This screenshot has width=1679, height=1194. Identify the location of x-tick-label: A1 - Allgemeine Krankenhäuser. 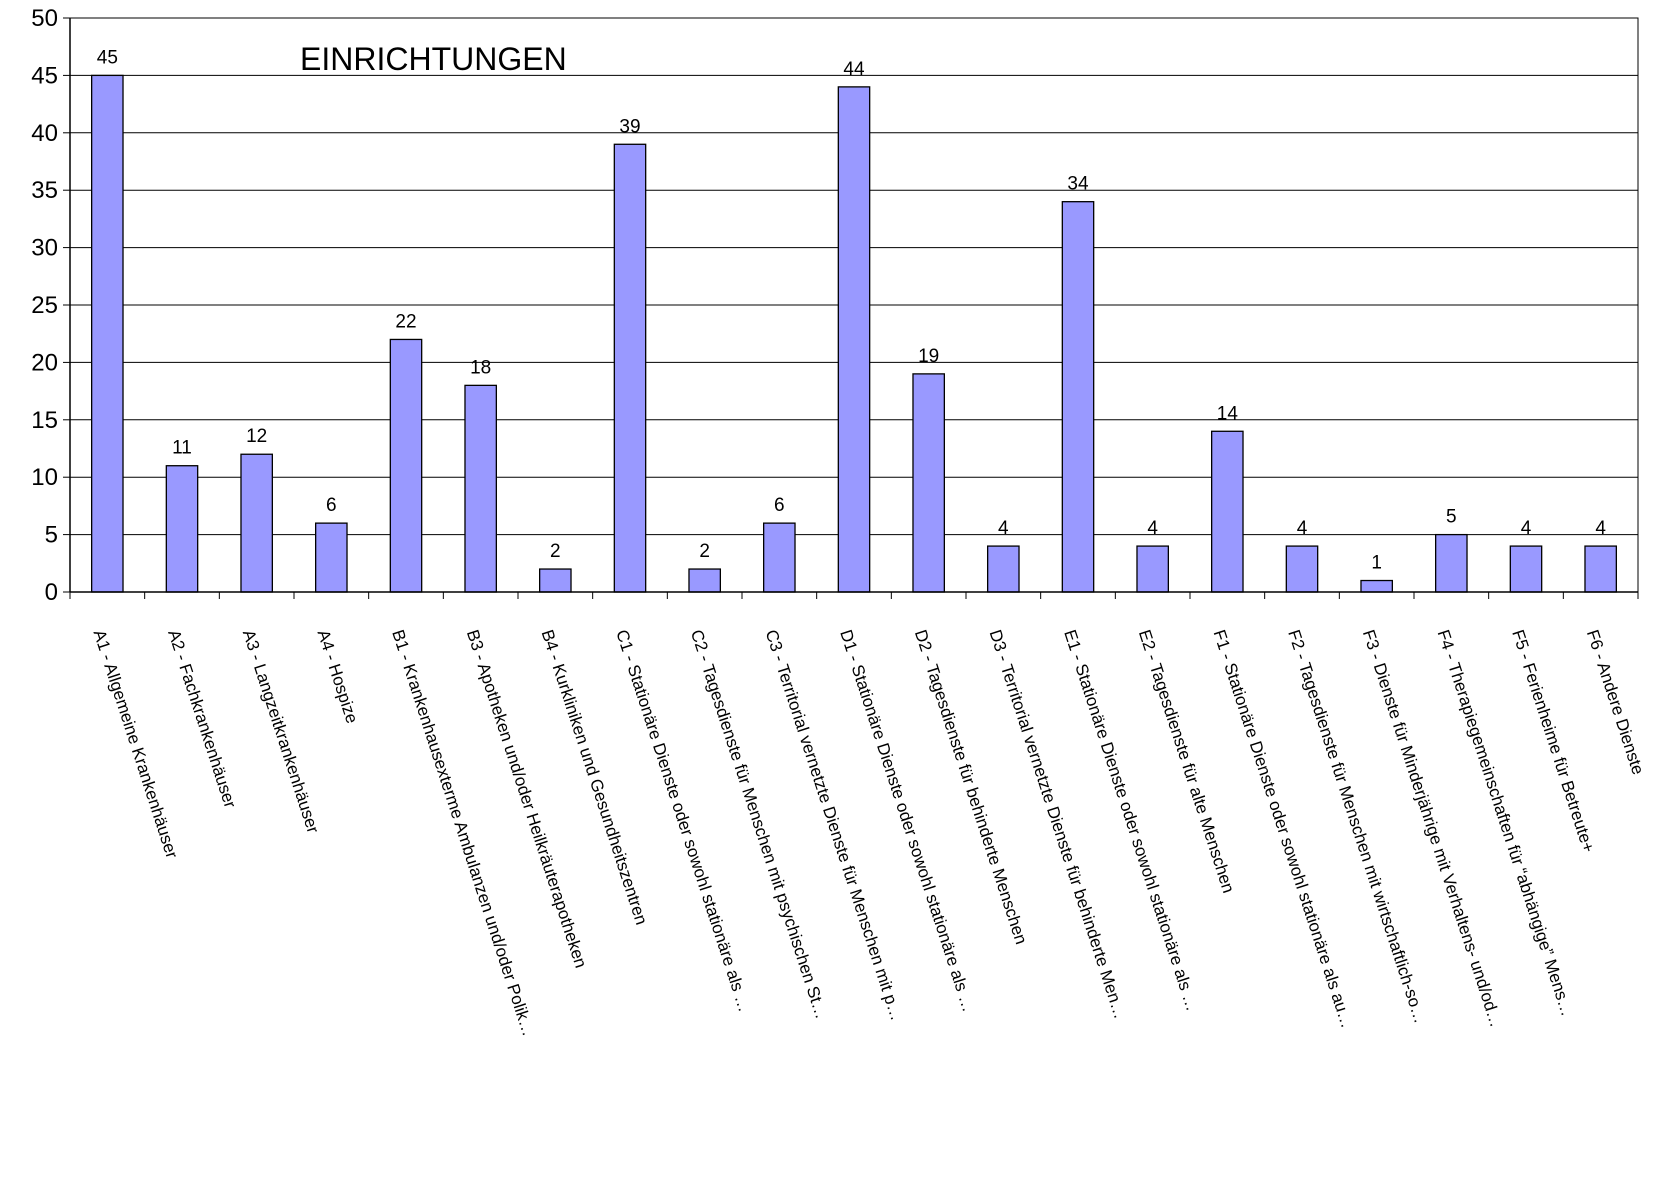
(136, 744).